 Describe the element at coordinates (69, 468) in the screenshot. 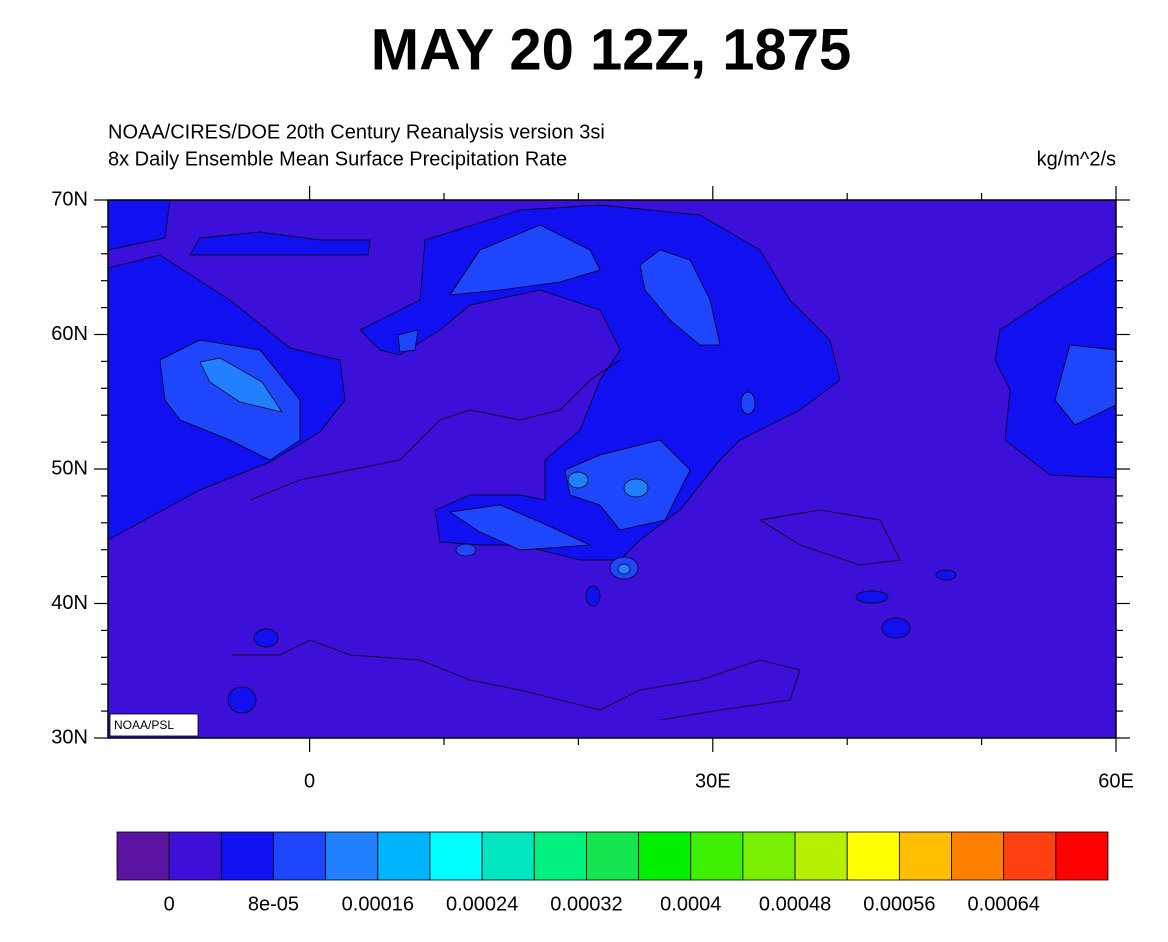

I see `y-tick-label: 50N` at that location.